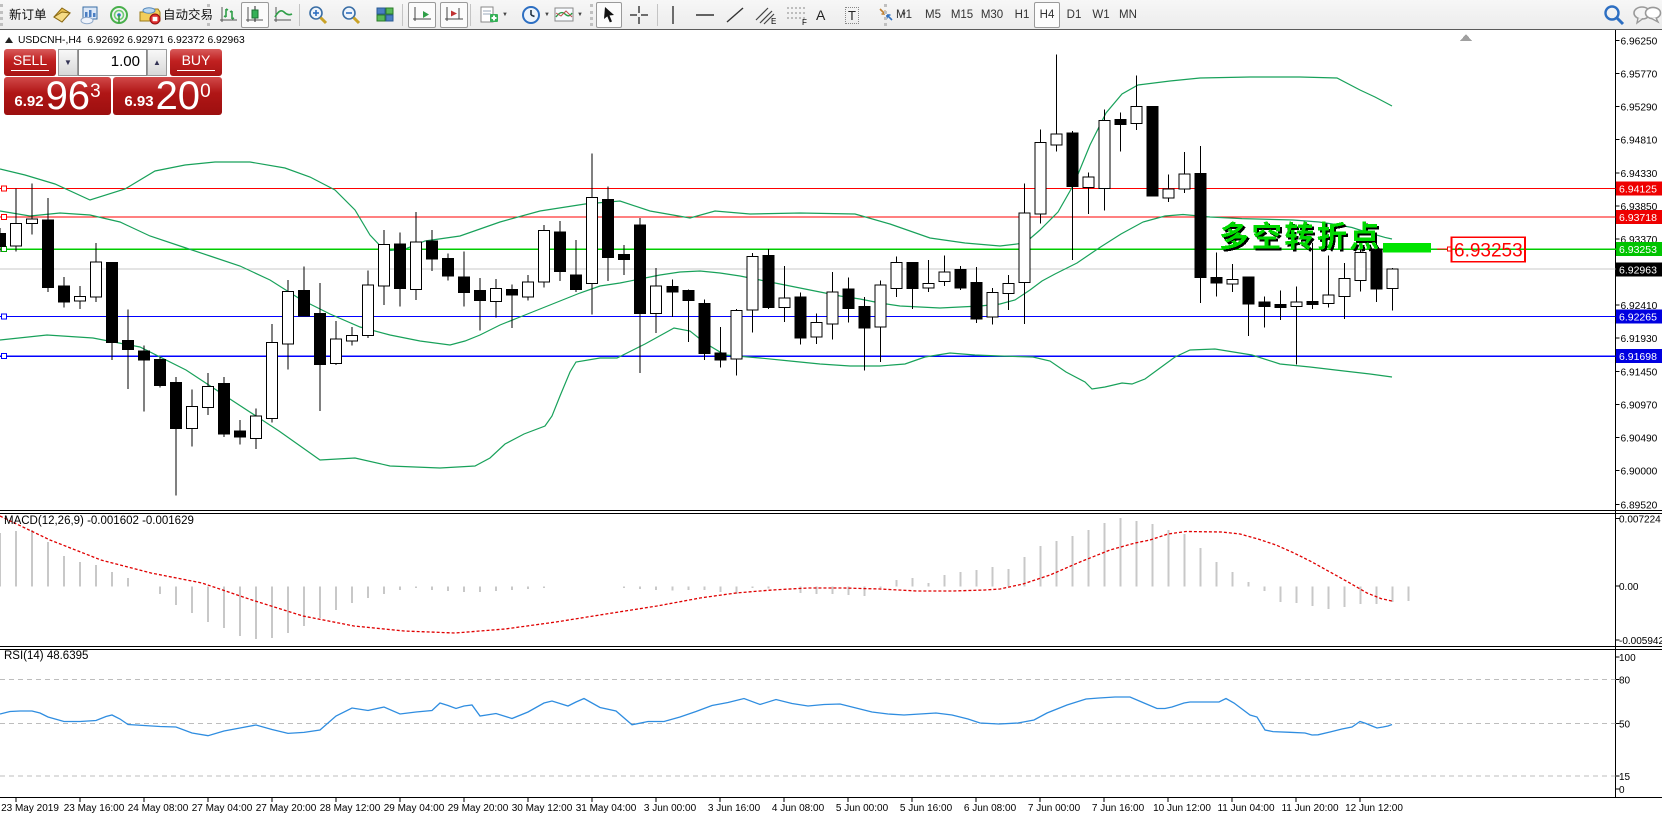 The height and width of the screenshot is (816, 1662). I want to click on svg-text: E, so click(773, 21).